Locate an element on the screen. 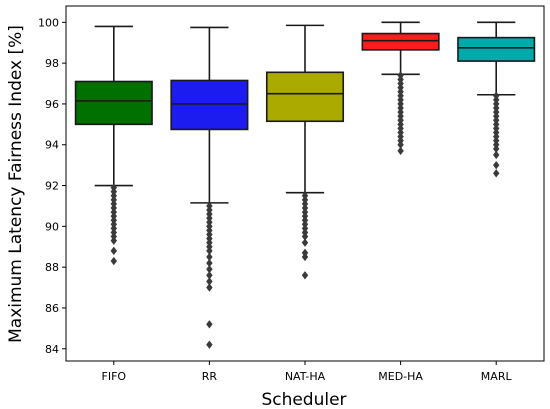 The width and height of the screenshot is (550, 409). box-group-med-ha is located at coordinates (400, 88).